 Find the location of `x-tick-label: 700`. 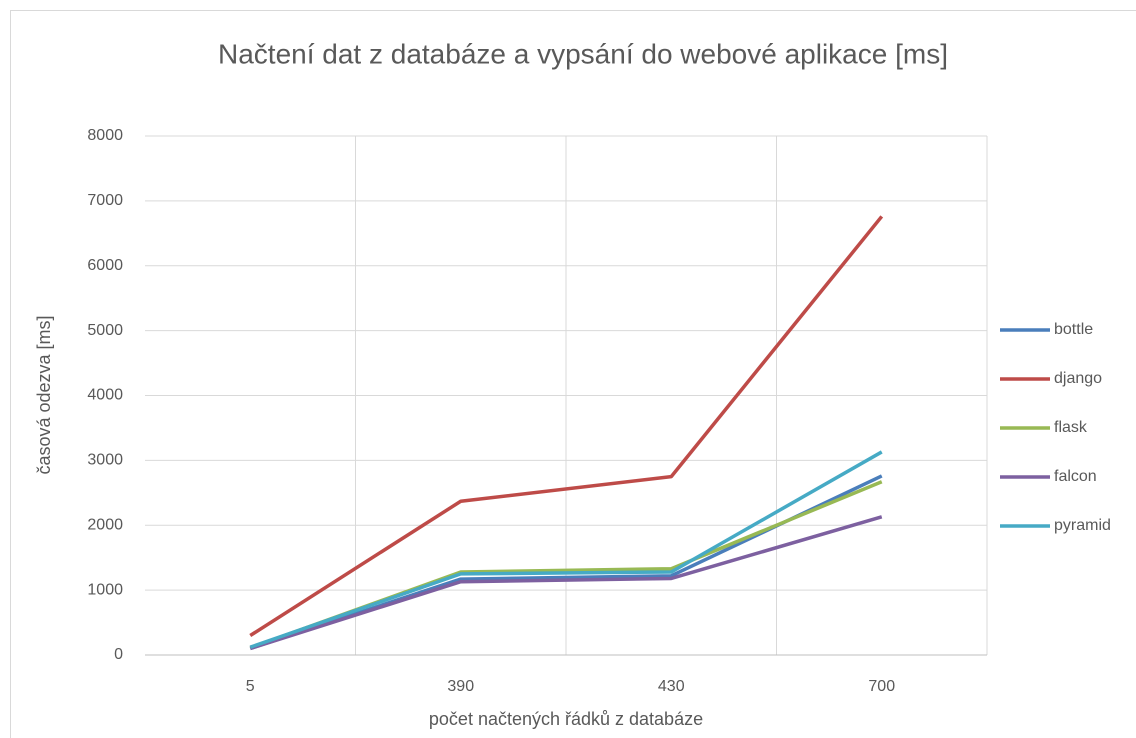

x-tick-label: 700 is located at coordinates (881, 686).